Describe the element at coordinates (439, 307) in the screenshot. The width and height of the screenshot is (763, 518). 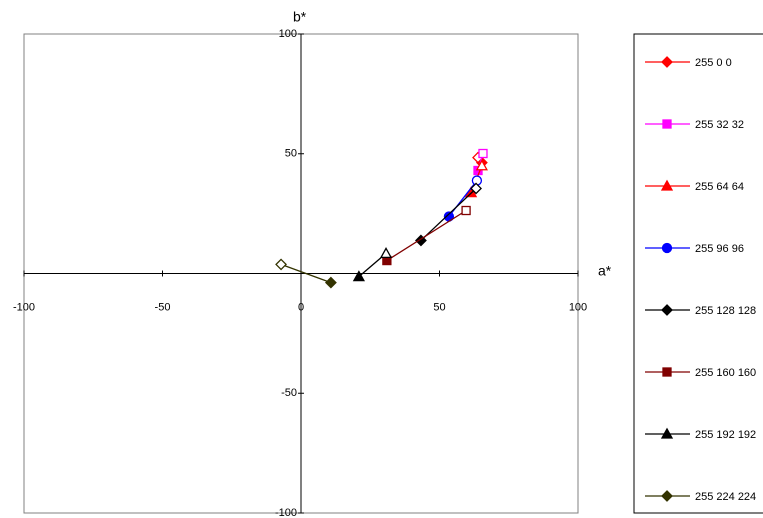
I see `x-tick-label: 50` at that location.